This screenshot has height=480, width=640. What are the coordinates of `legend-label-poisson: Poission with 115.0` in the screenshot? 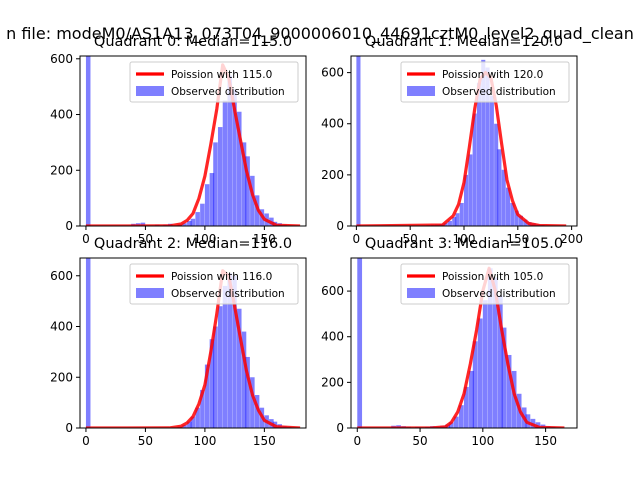 It's located at (221, 75).